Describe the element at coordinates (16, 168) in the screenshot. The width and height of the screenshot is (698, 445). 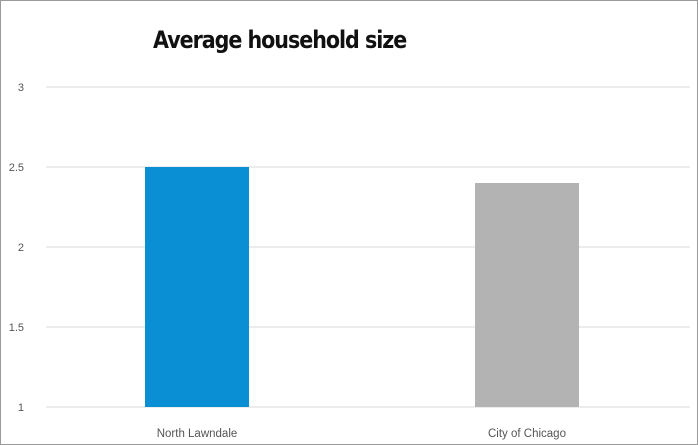
I see `y-tick-label: 2.5` at that location.